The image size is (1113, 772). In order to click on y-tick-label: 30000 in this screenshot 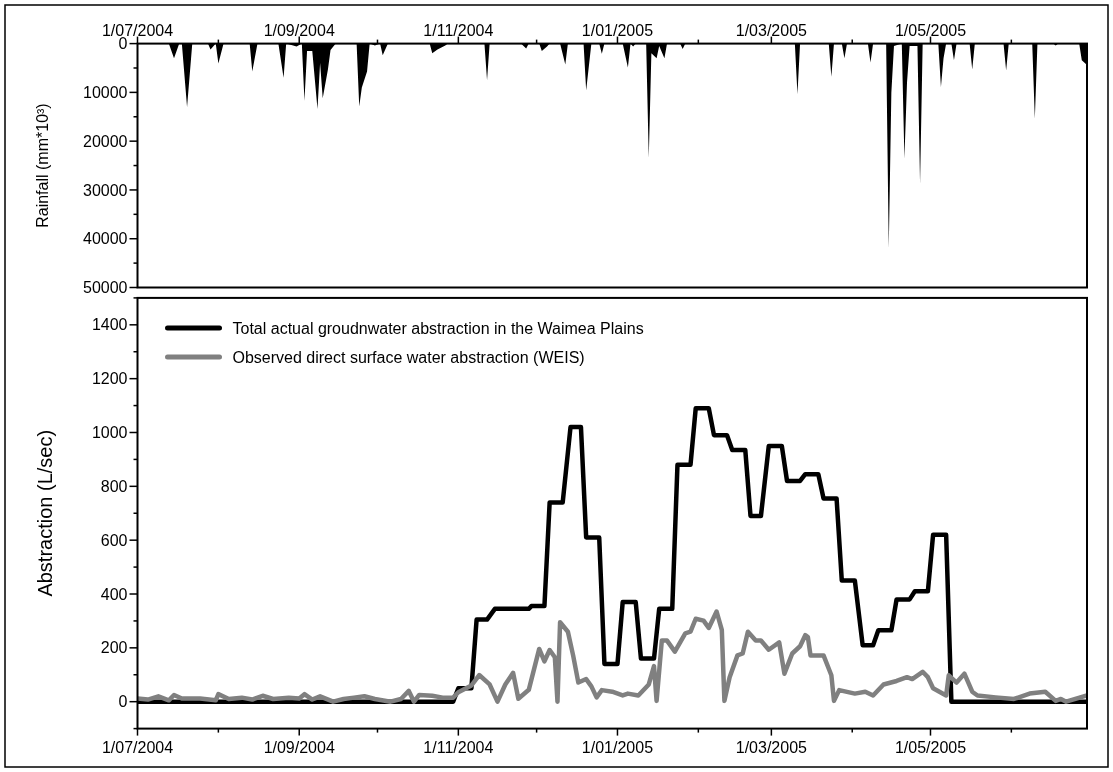, I will do `click(105, 190)`.